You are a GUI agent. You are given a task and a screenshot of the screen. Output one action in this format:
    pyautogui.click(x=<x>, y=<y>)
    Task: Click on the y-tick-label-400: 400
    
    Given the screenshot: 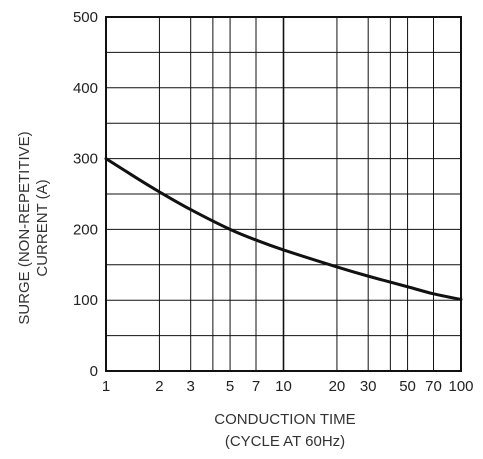 What is the action you would take?
    pyautogui.click(x=85, y=88)
    